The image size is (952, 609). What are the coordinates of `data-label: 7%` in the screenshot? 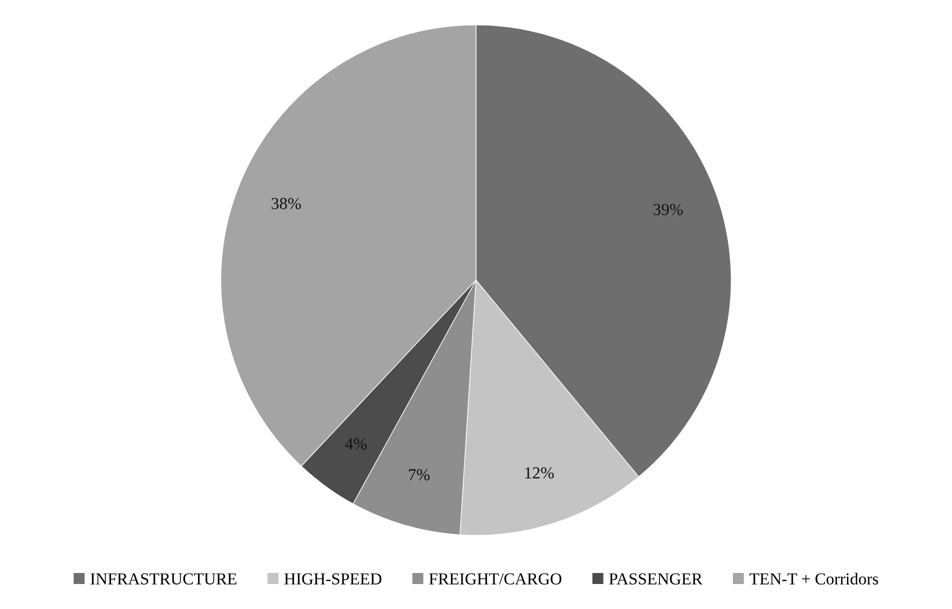 It's located at (419, 474).